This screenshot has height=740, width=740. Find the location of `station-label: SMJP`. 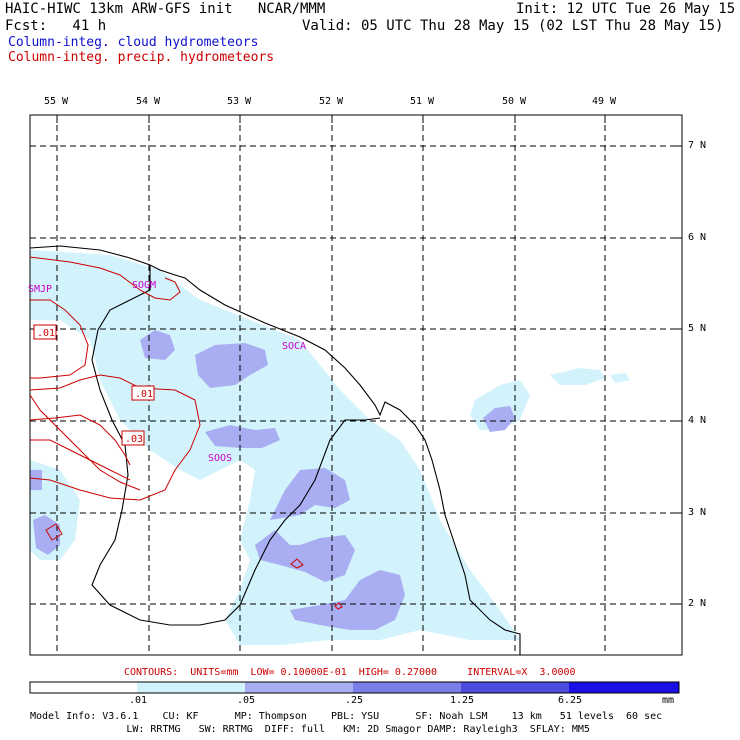

station-label: SMJP is located at coordinates (40, 289).